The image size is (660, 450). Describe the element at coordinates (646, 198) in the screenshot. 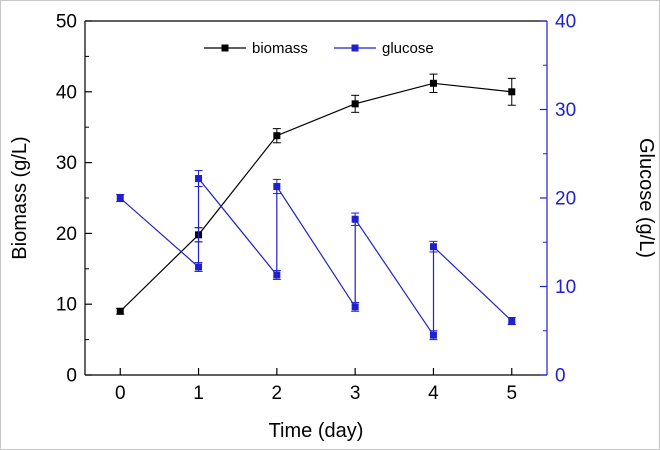

I see `right-axis-title: Glucose (g/L)` at that location.